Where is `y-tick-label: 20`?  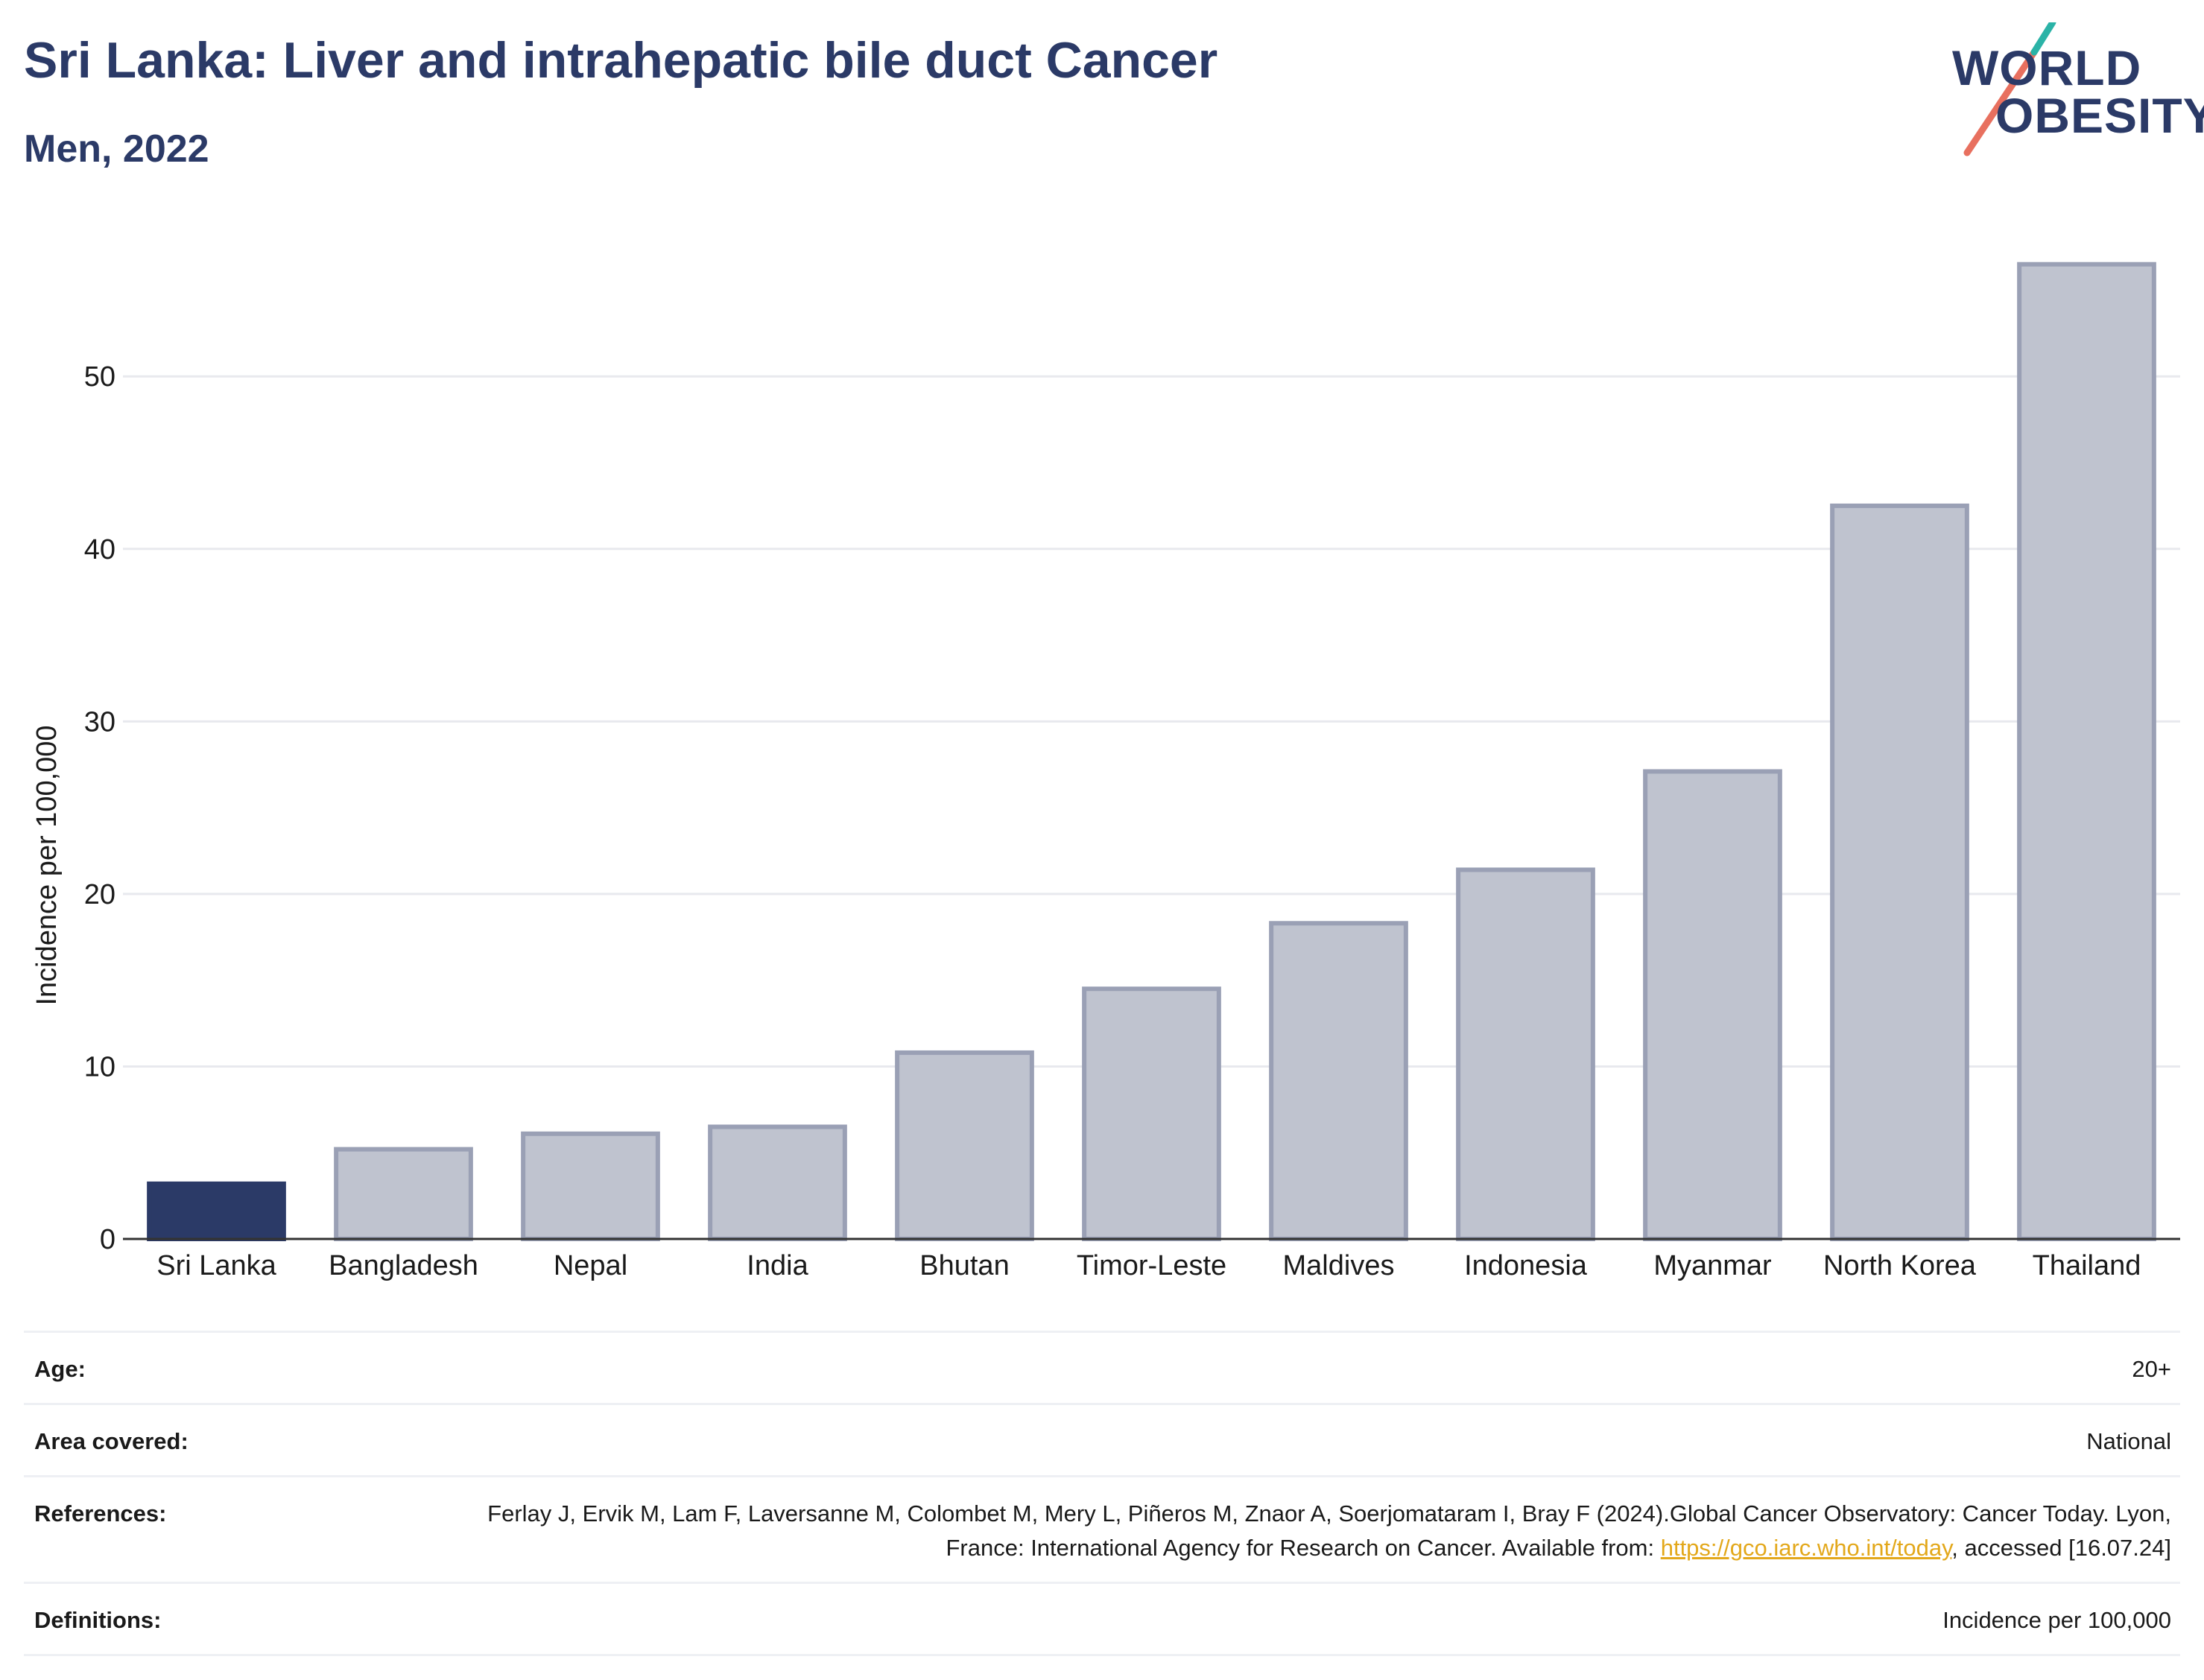
y-tick-label: 20 is located at coordinates (99, 894).